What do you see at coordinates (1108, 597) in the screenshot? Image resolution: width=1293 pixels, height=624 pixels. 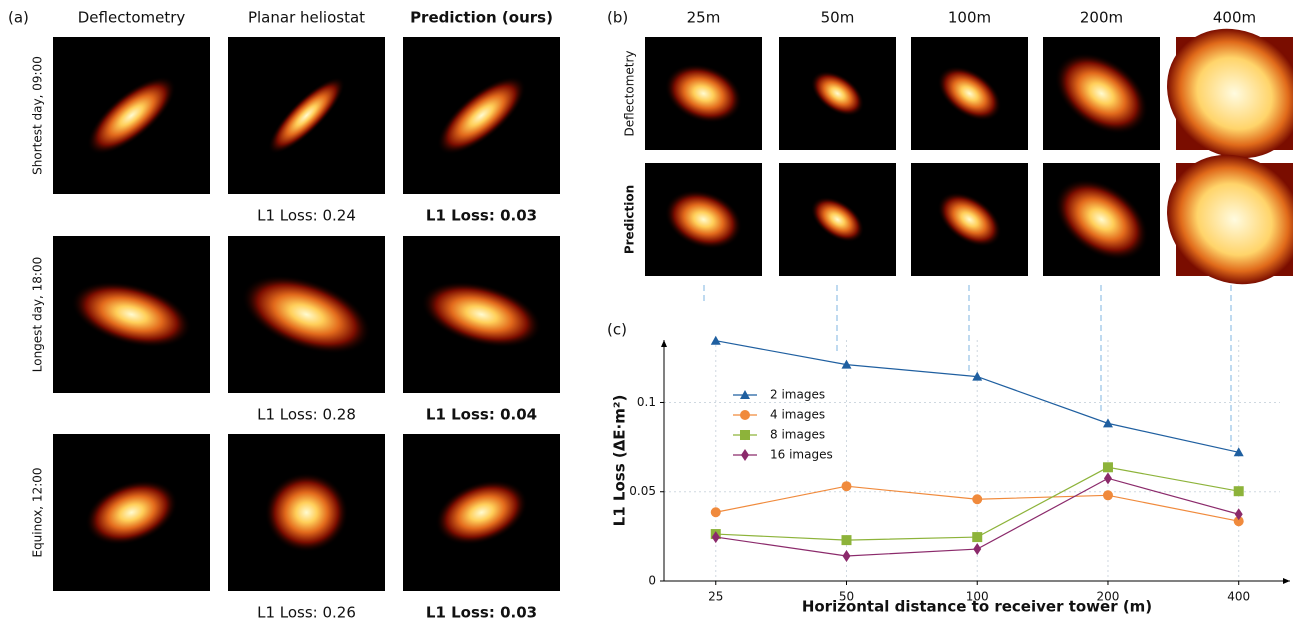 I see `x-tick-label: 200` at bounding box center [1108, 597].